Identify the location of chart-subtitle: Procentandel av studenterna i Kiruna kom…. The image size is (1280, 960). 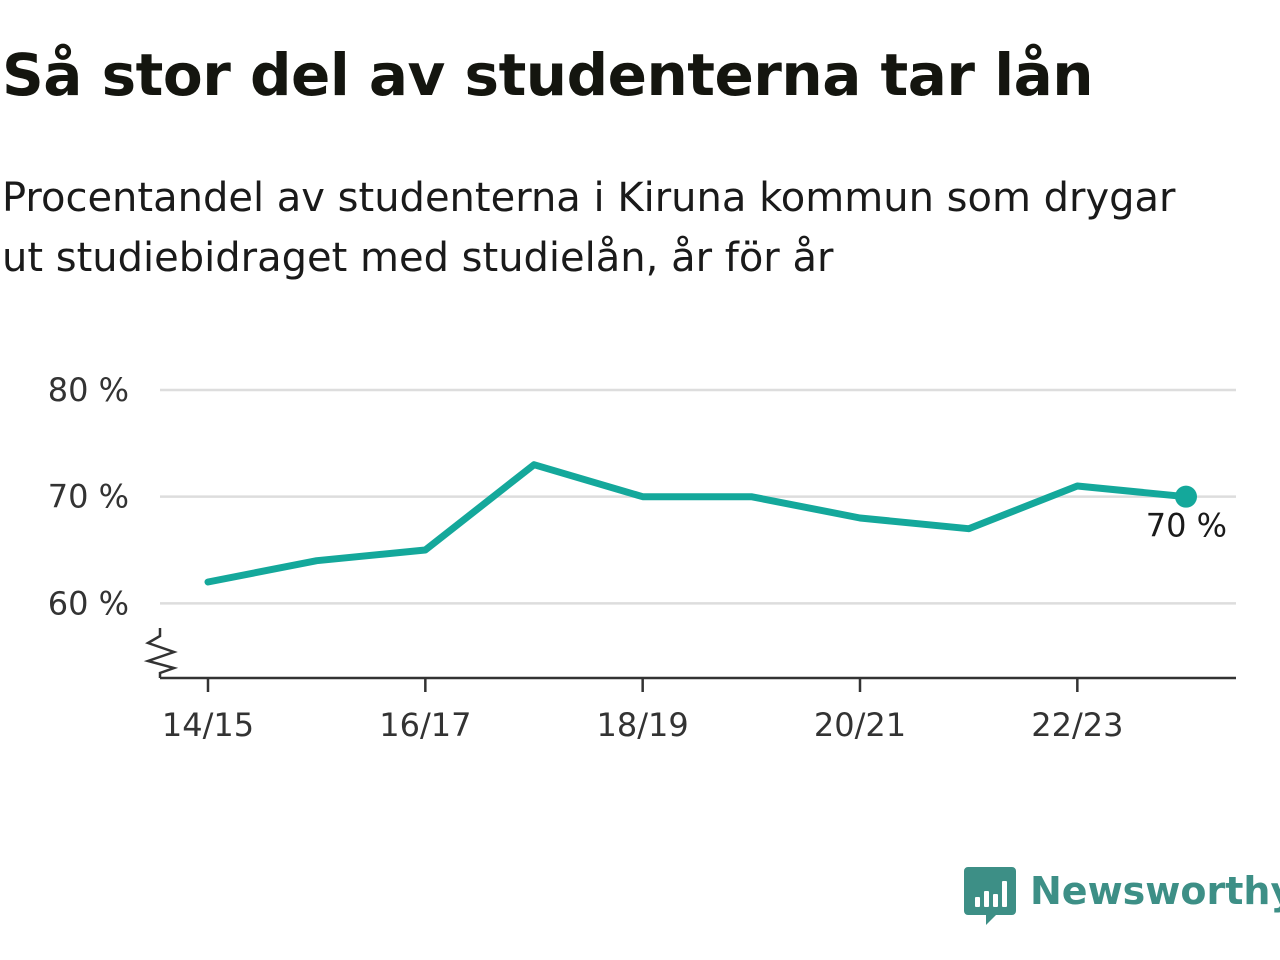
(589, 228).